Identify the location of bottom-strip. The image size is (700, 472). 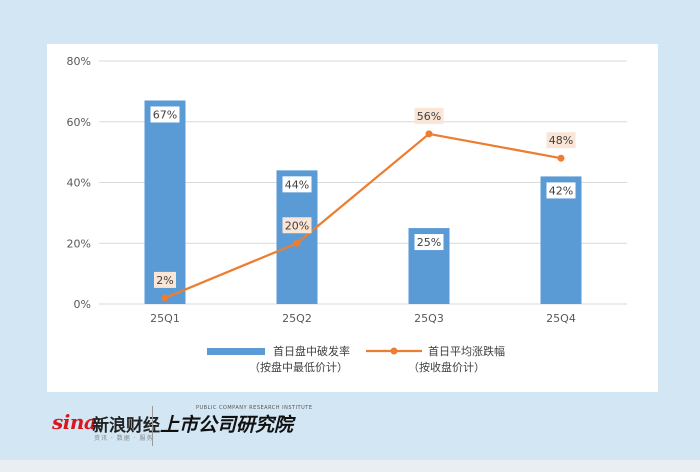
(350, 466).